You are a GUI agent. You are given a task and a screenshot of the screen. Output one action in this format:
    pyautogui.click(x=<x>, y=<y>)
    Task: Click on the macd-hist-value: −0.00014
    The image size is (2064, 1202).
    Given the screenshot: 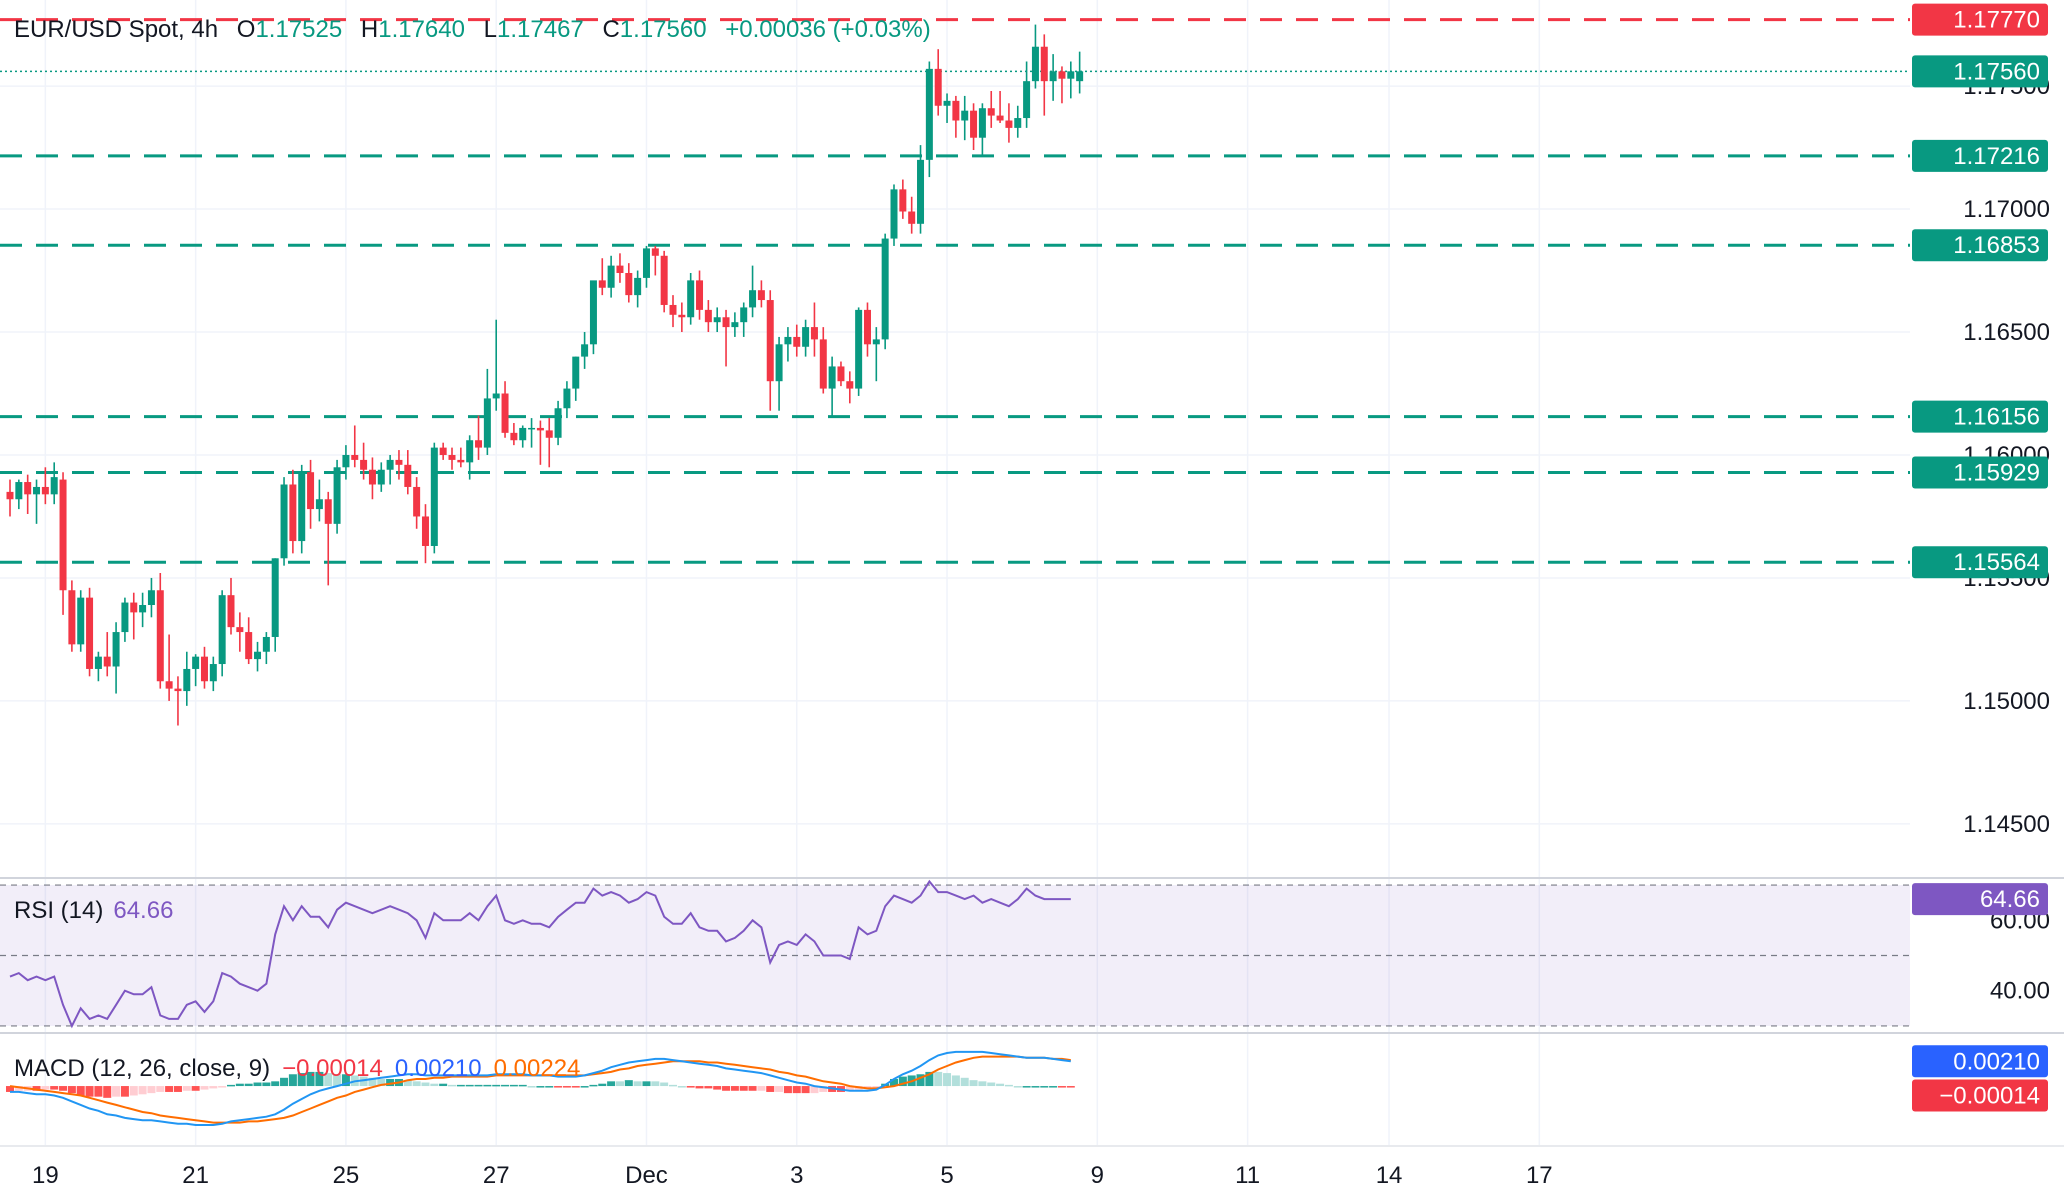 What is the action you would take?
    pyautogui.click(x=332, y=1068)
    